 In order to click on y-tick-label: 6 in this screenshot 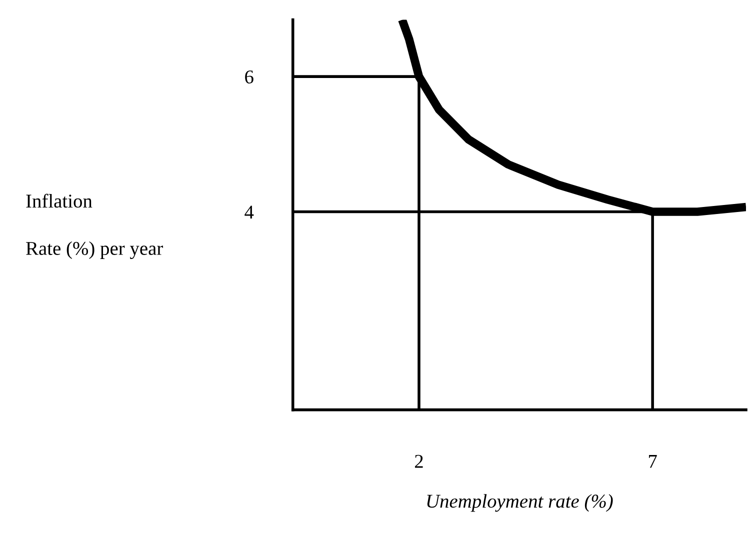, I will do `click(249, 77)`.